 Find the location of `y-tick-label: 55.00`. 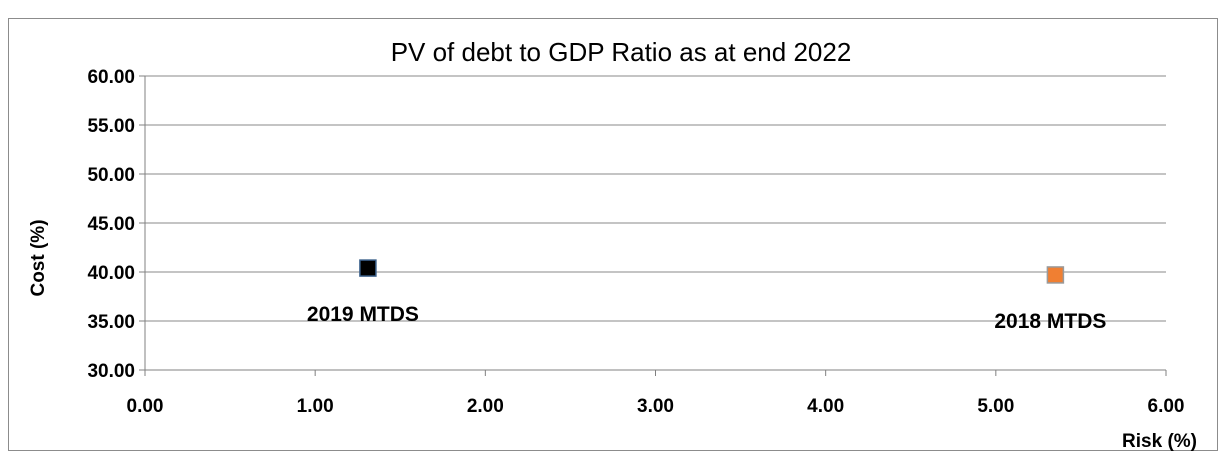

y-tick-label: 55.00 is located at coordinates (111, 126).